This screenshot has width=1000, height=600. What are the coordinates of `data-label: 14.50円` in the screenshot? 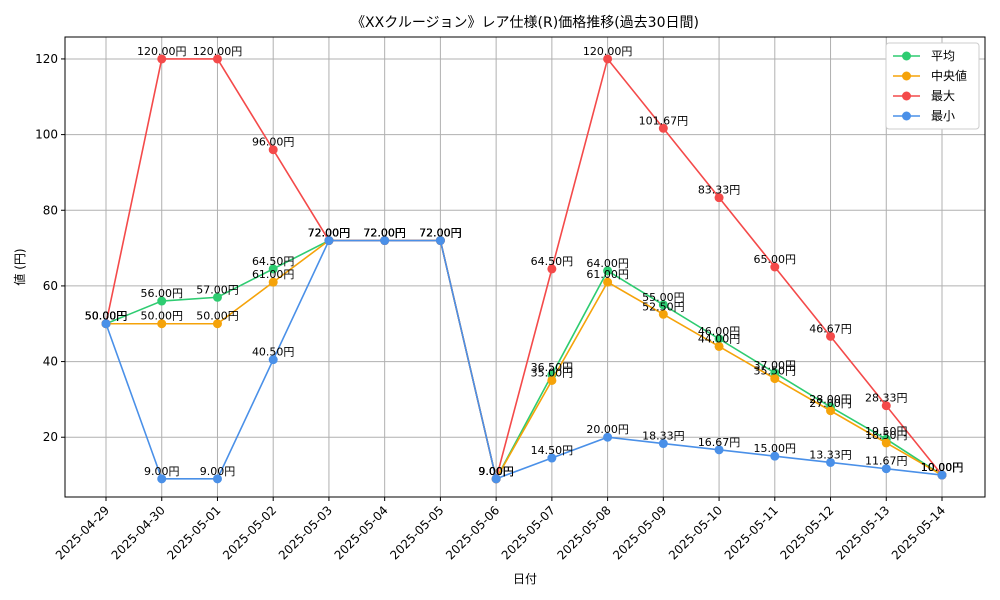 It's located at (552, 450).